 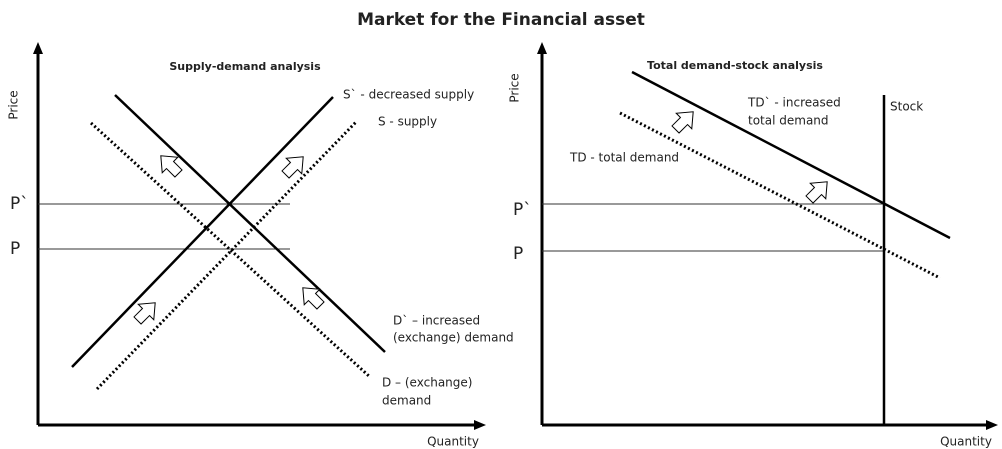 I want to click on curve-label: S - supply, so click(x=407, y=122).